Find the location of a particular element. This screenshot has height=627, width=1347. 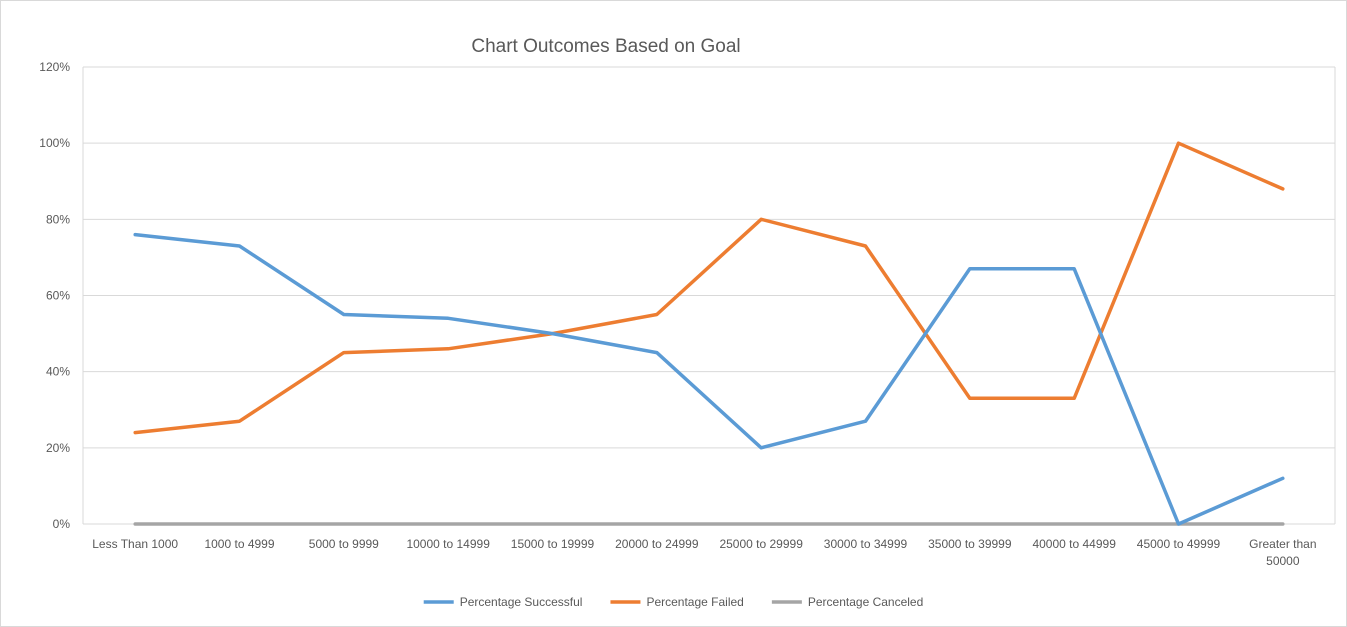

x-tick-label: 30000 to 34999 is located at coordinates (866, 544).